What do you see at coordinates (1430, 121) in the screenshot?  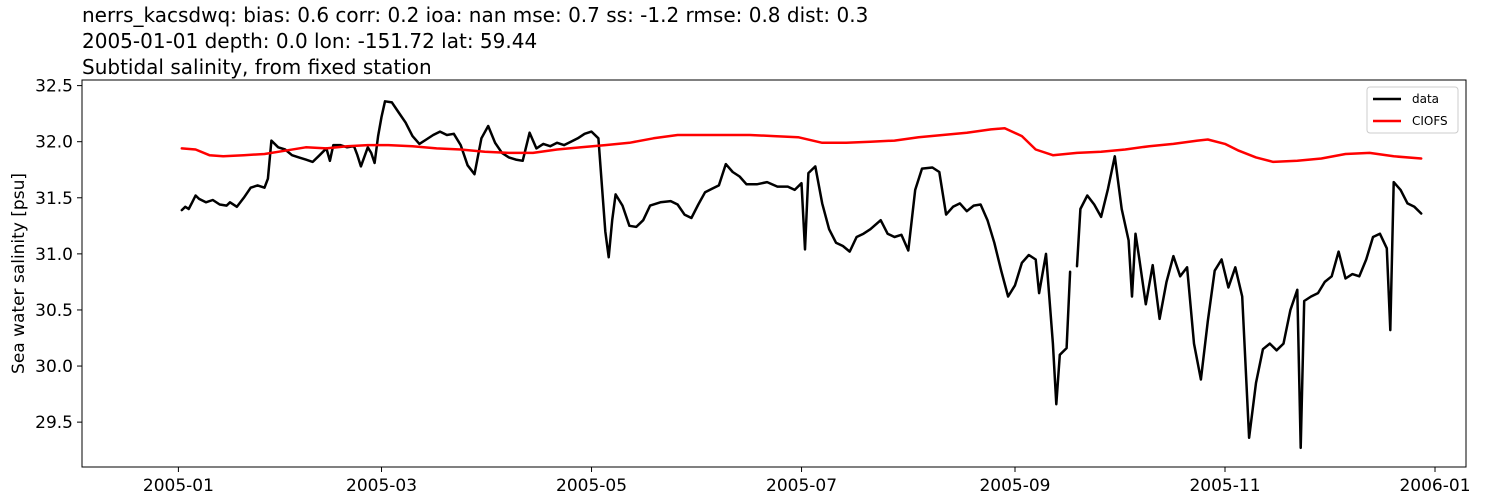 I see `legend-label: CIOFS` at bounding box center [1430, 121].